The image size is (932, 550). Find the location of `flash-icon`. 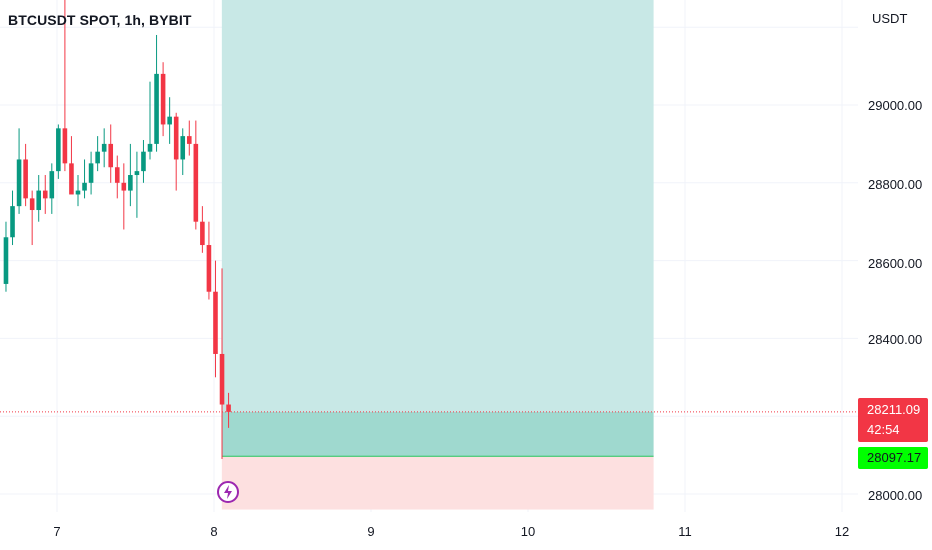

flash-icon is located at coordinates (228, 492).